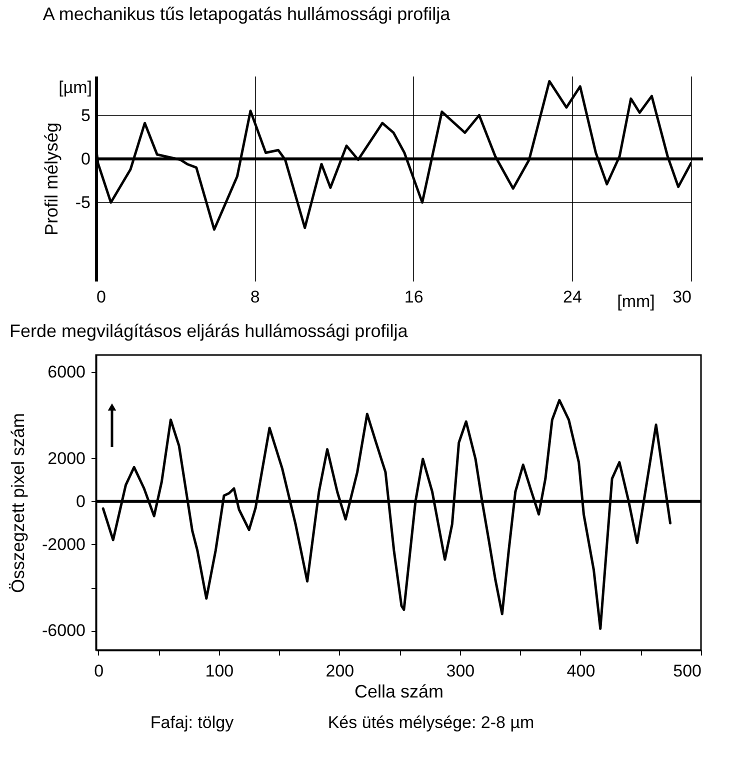 The width and height of the screenshot is (741, 758). What do you see at coordinates (82, 202) in the screenshot?
I see `y-tick-label: -5` at bounding box center [82, 202].